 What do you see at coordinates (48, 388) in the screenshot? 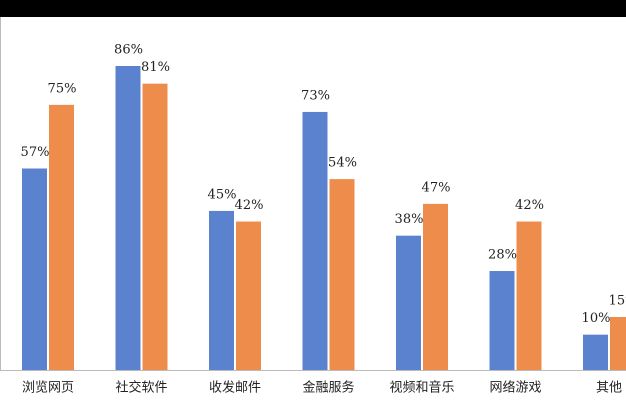
I see `x-tick-label: 浏览网页` at bounding box center [48, 388].